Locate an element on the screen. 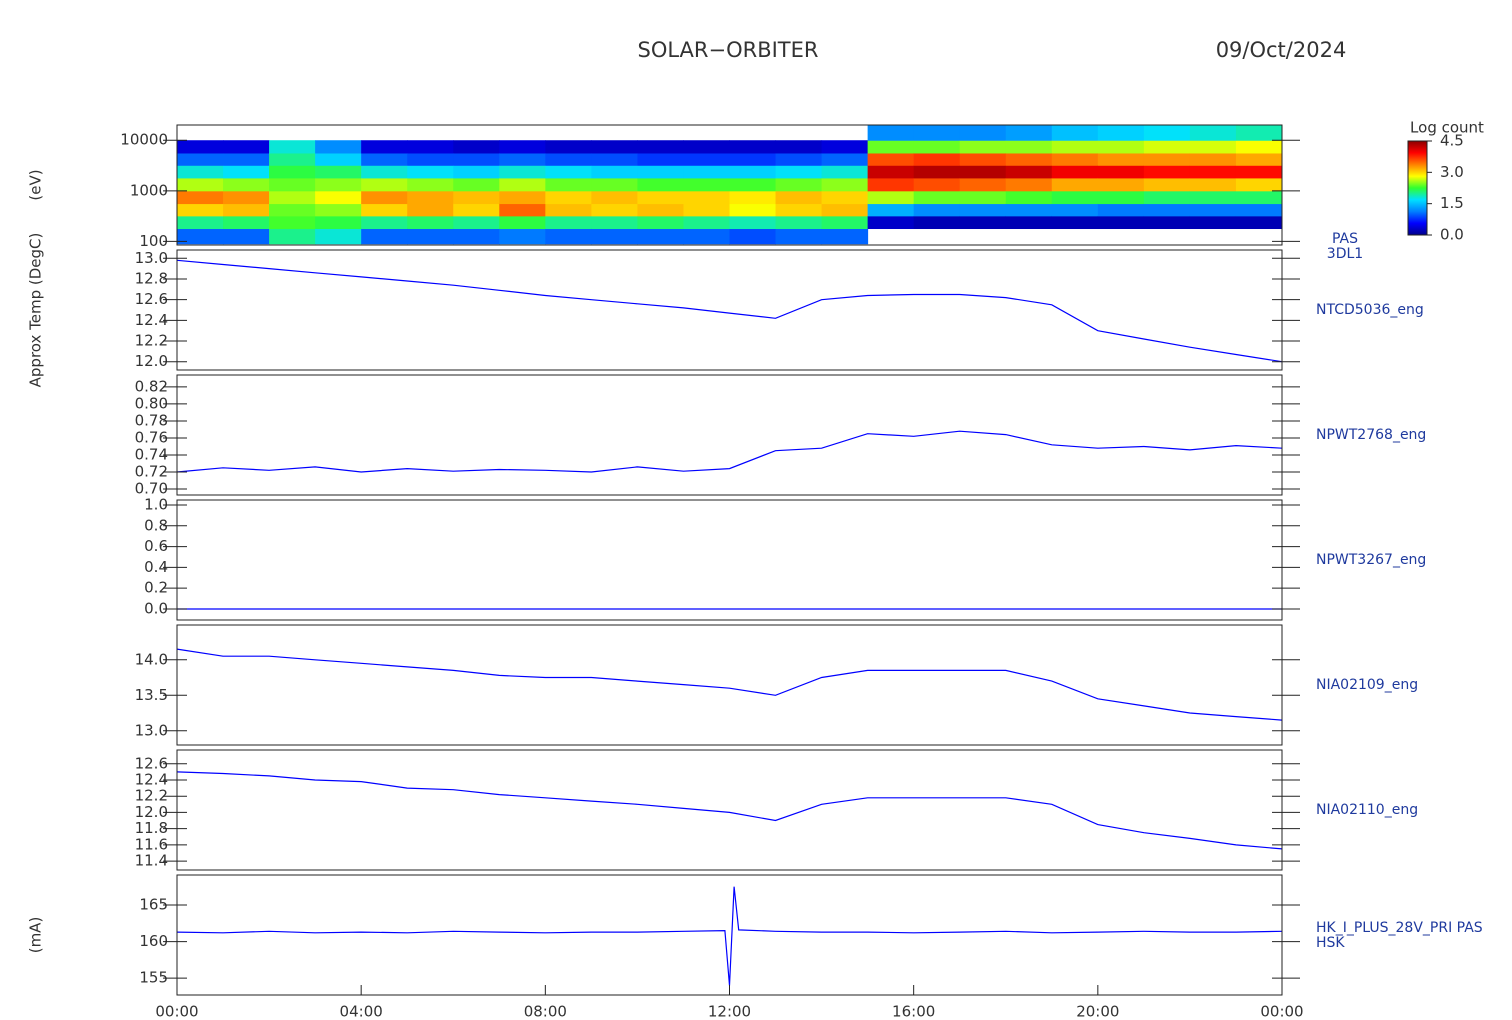 The image size is (1512, 1020). colorbar-tick-label: 3.0 is located at coordinates (1452, 172).